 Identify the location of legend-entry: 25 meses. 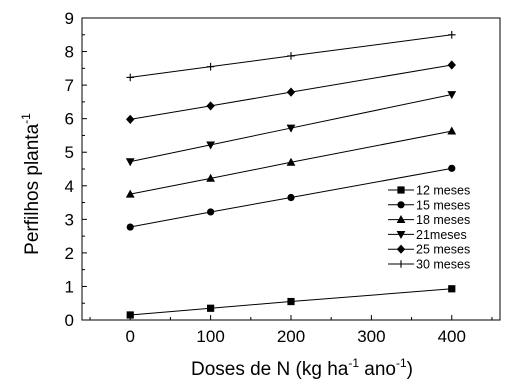
(429, 250).